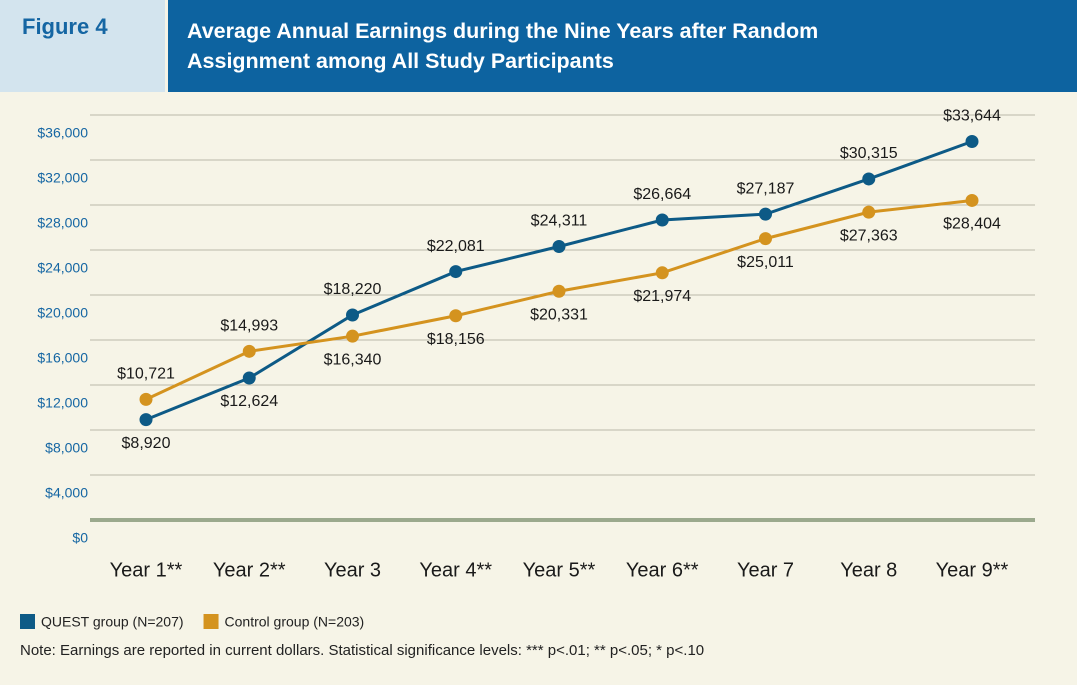 This screenshot has height=685, width=1077. Describe the element at coordinates (353, 289) in the screenshot. I see `data-label: $18,220` at that location.